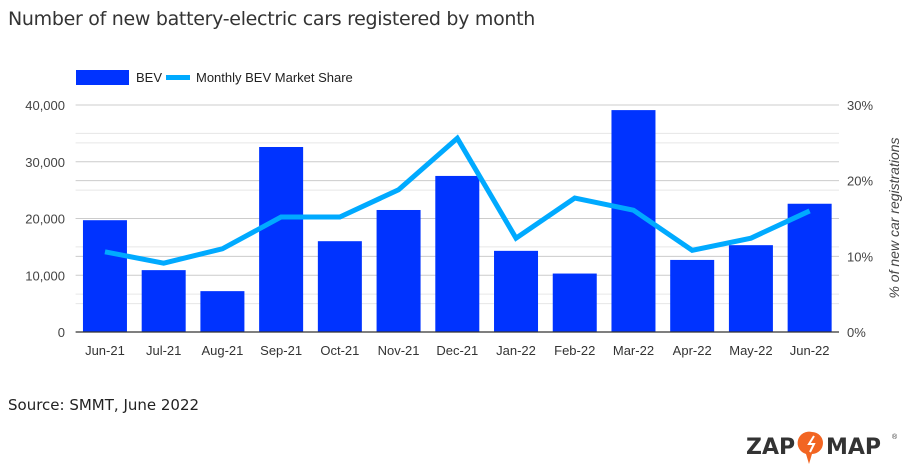 This screenshot has height=471, width=915. What do you see at coordinates (822, 447) in the screenshot?
I see `zapmap-logo: ZAP MAP ®` at bounding box center [822, 447].